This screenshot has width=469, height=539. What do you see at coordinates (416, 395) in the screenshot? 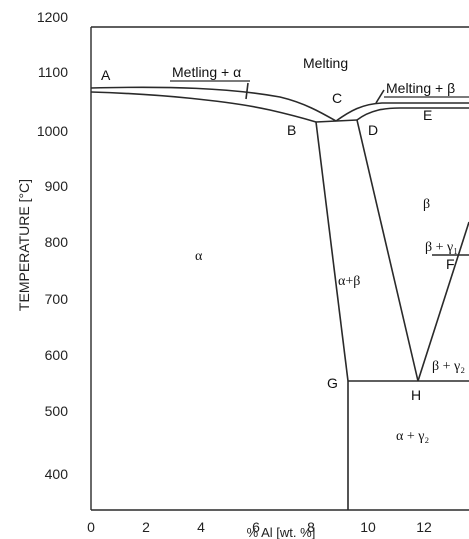
I see `point-label-h: H` at bounding box center [416, 395].